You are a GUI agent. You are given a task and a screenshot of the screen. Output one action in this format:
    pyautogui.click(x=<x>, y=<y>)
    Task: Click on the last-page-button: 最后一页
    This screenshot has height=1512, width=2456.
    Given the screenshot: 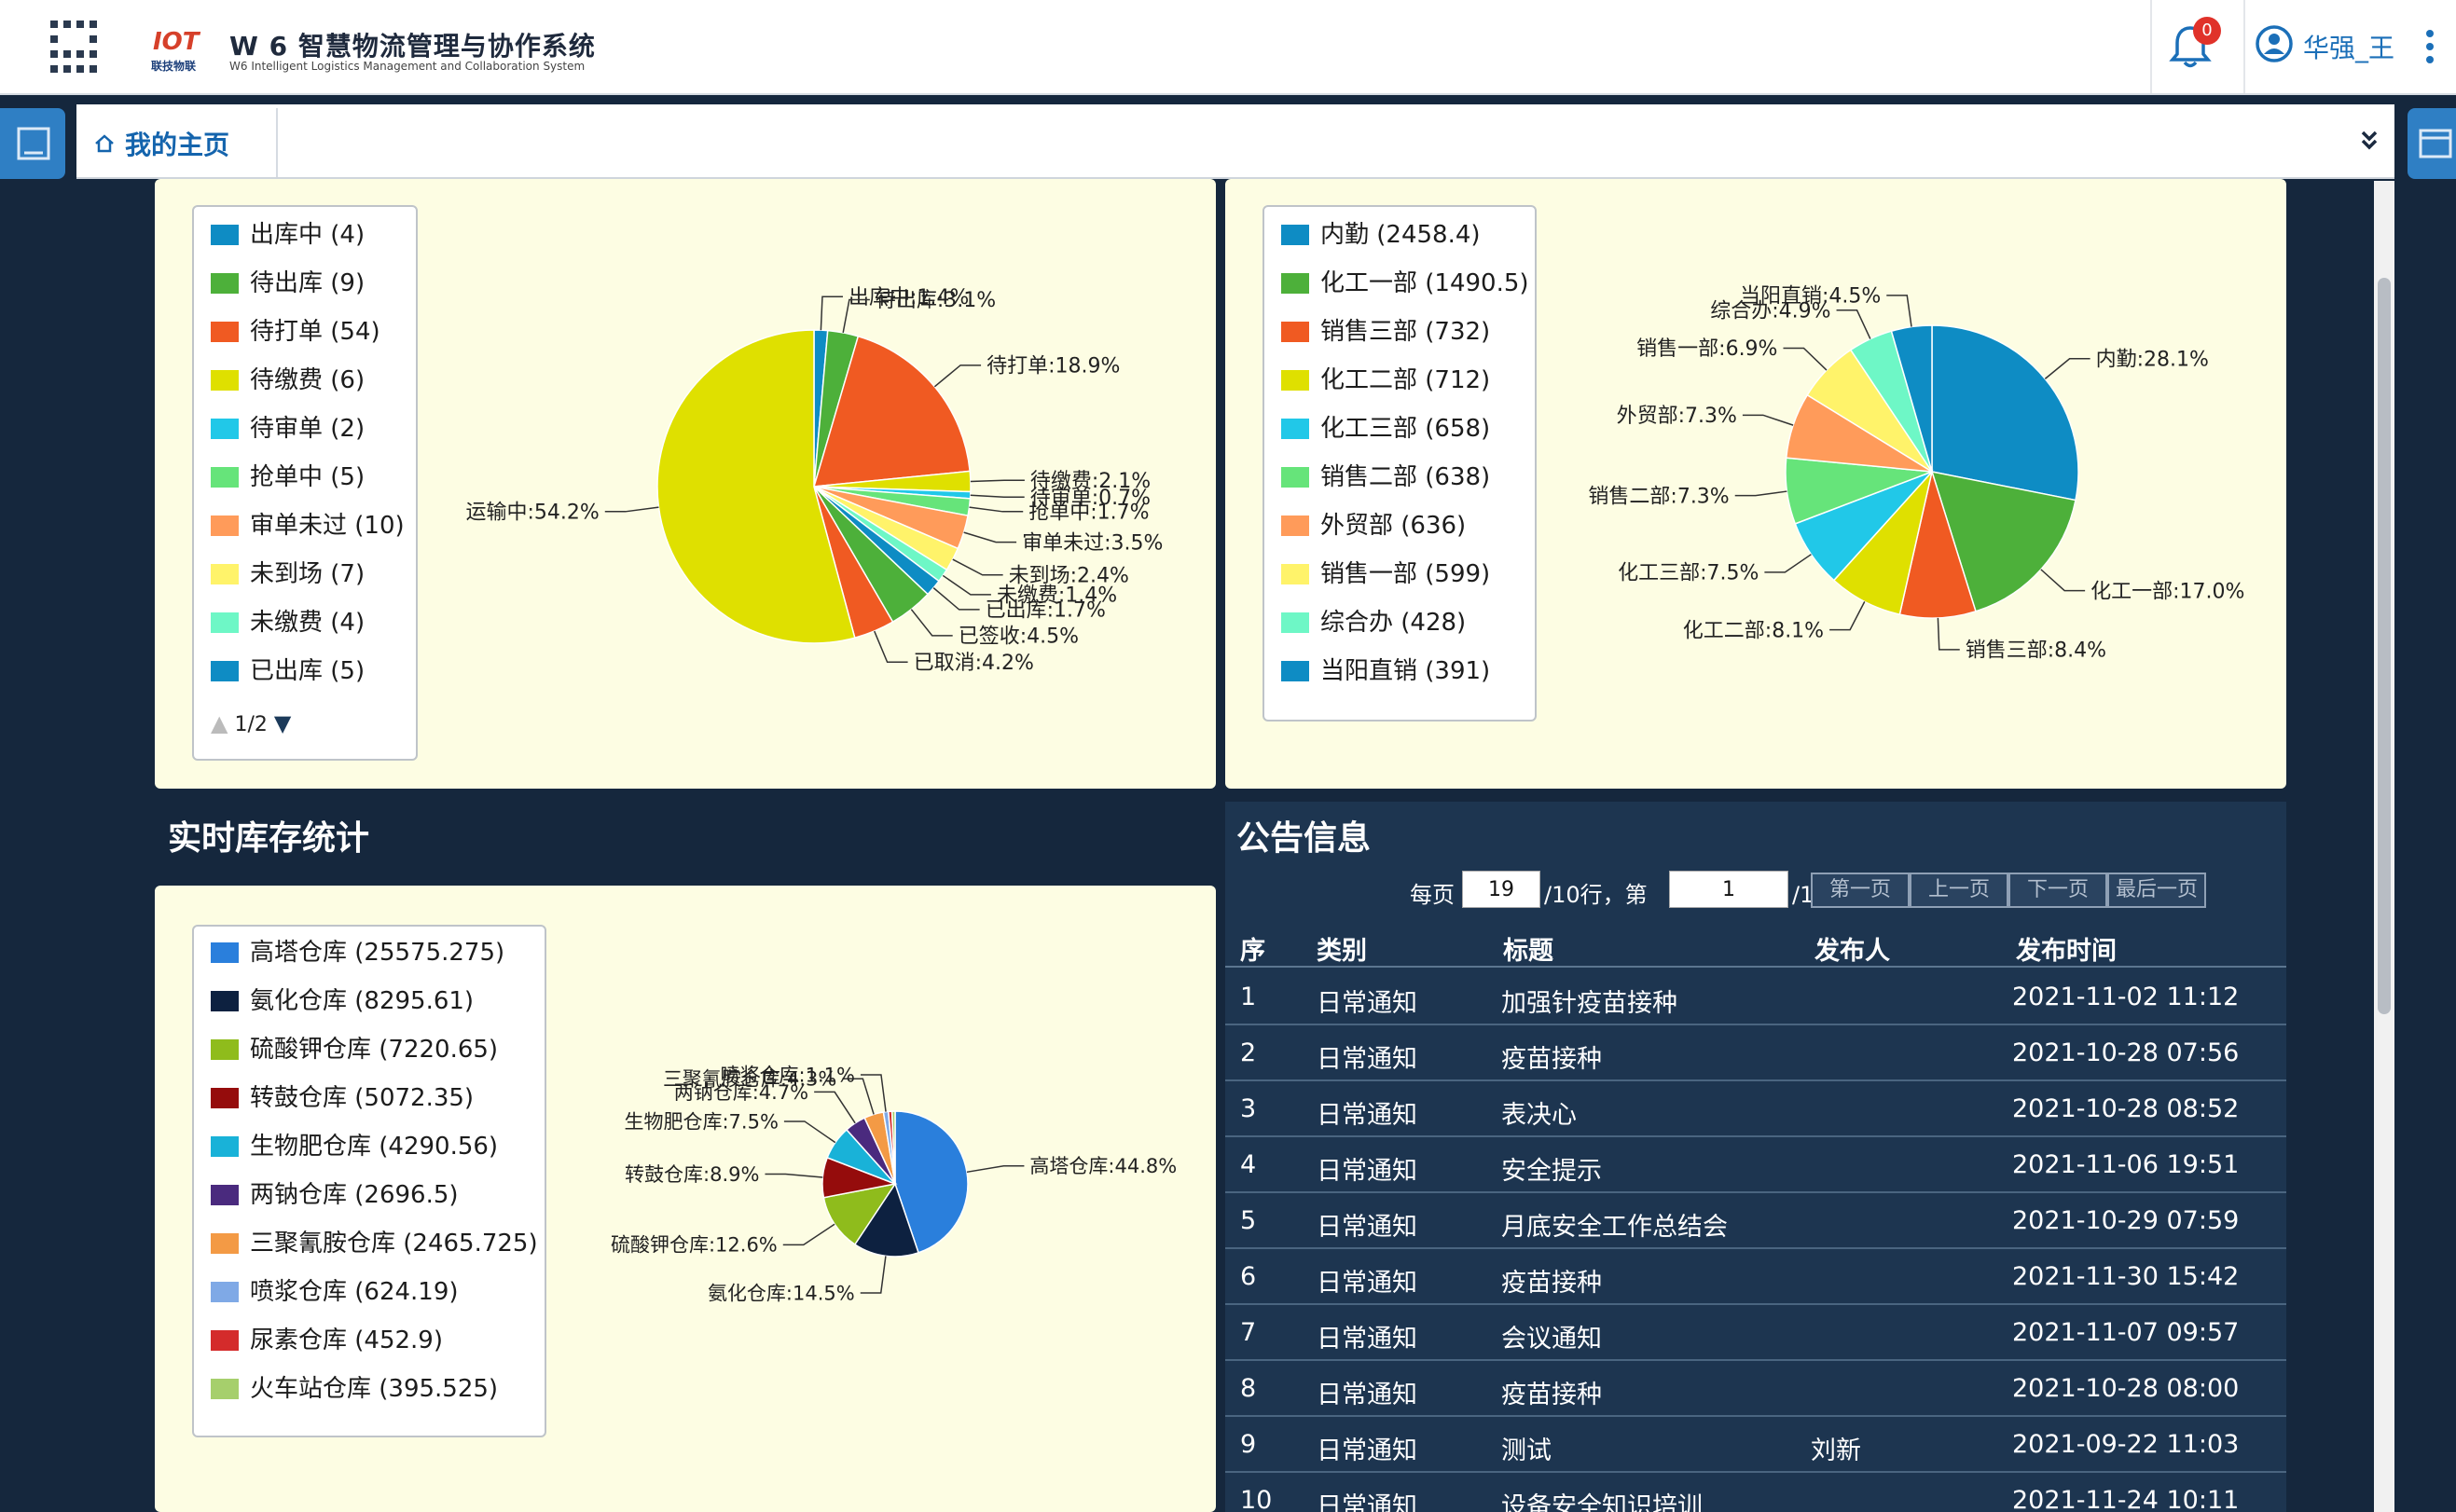 What is the action you would take?
    pyautogui.click(x=2156, y=891)
    